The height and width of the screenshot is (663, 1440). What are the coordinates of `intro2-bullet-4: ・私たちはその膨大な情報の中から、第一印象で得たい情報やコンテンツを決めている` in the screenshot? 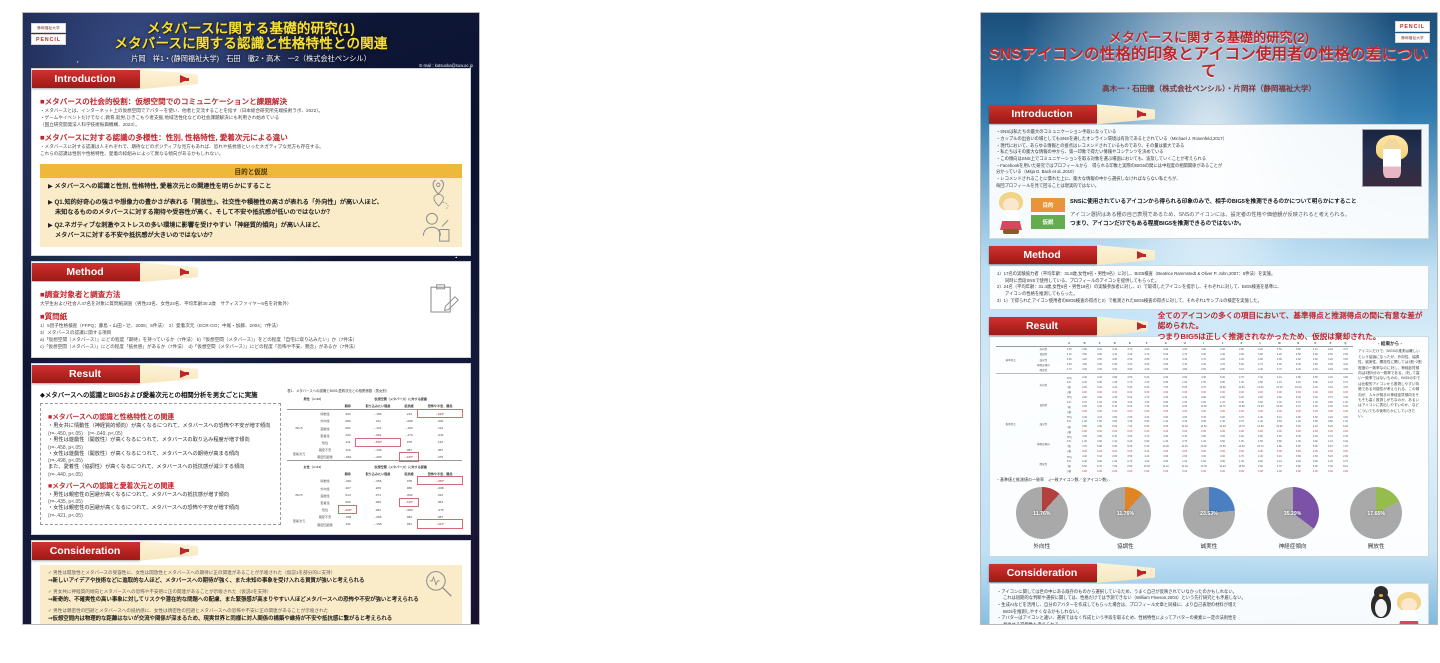 It's located at (1080, 152).